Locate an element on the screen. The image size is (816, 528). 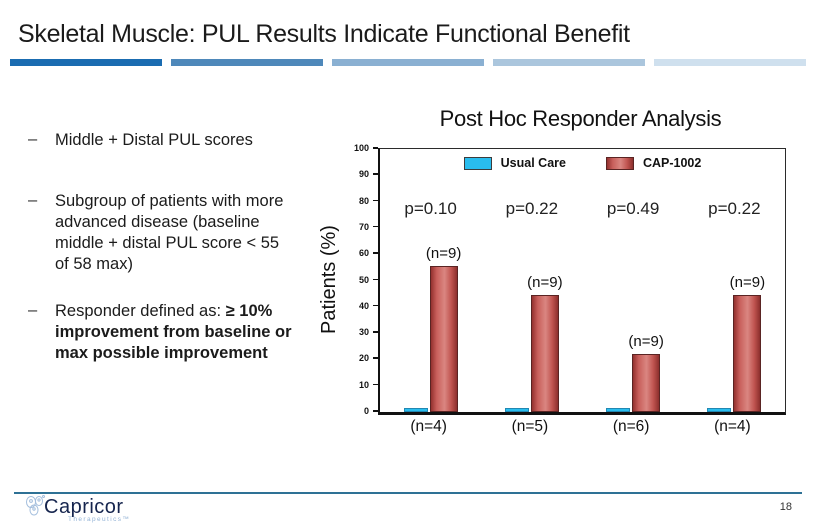
legend-item-cap-1002: CAP-1002 is located at coordinates (653, 163).